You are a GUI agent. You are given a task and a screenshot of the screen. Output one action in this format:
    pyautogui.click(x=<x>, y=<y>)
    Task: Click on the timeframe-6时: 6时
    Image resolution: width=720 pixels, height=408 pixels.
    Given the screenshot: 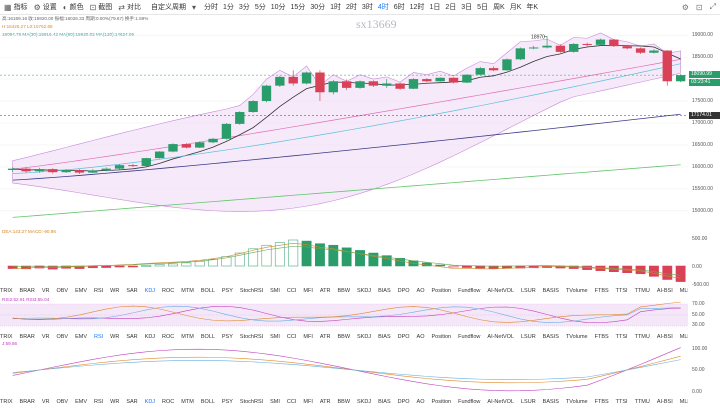 What is the action you would take?
    pyautogui.click(x=399, y=7)
    